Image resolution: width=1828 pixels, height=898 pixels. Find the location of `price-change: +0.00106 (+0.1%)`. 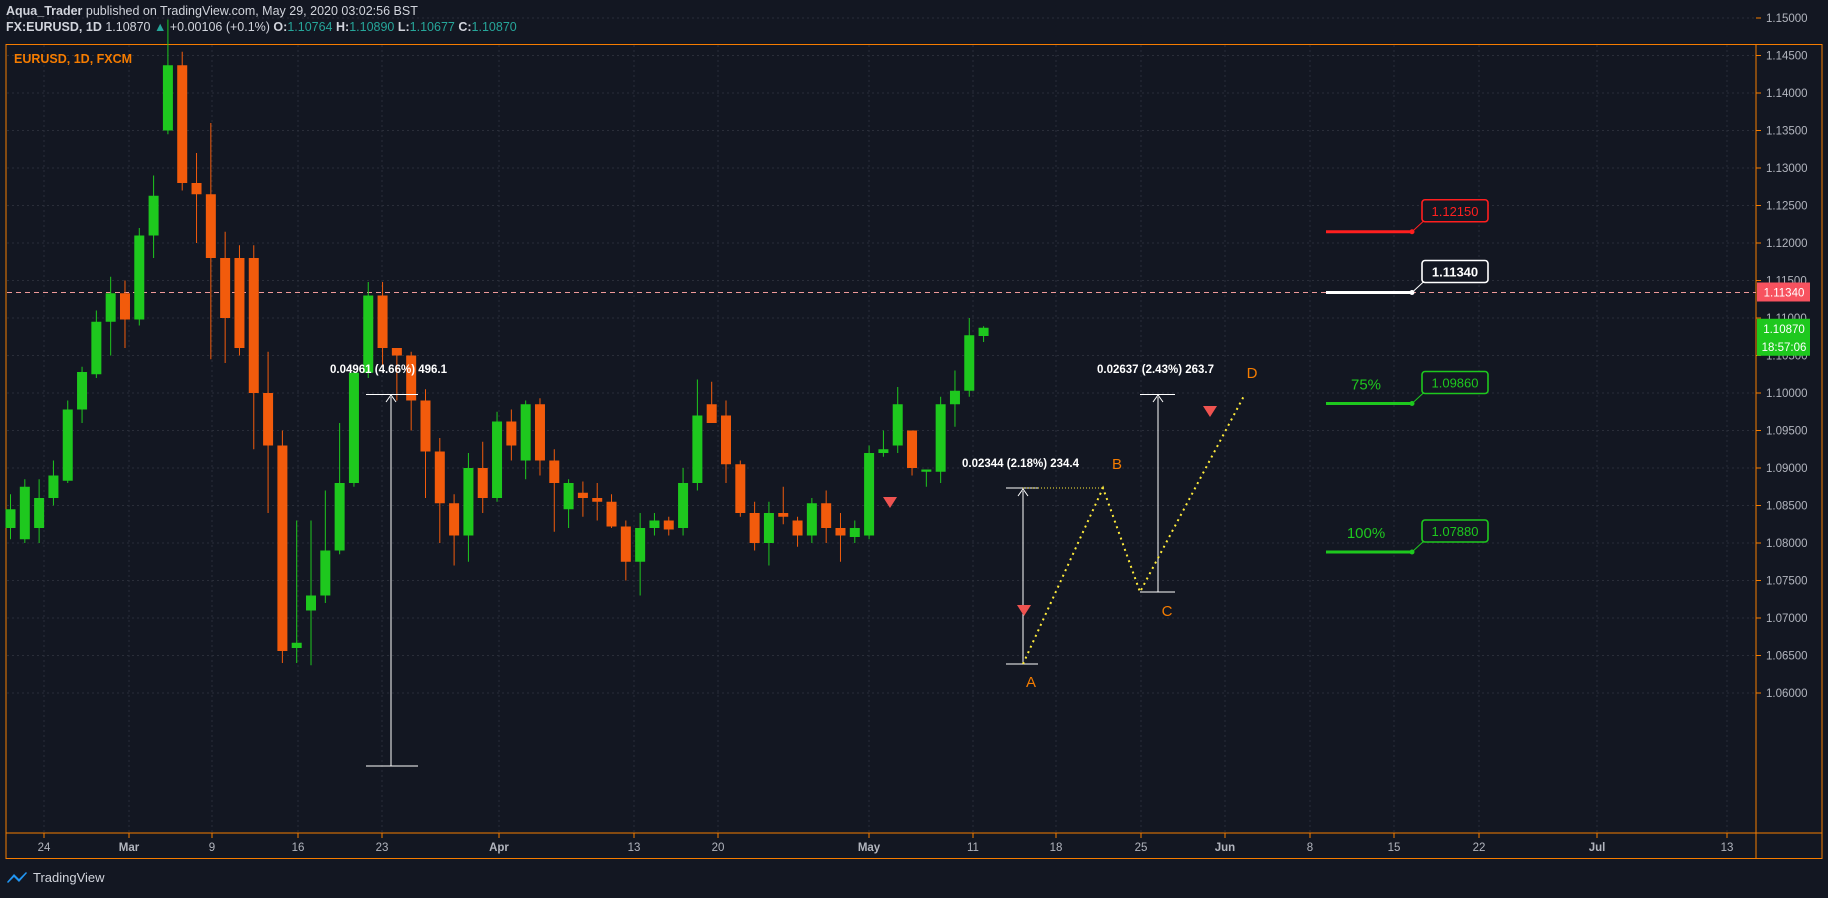

price-change: +0.00106 (+0.1%) is located at coordinates (219, 27).